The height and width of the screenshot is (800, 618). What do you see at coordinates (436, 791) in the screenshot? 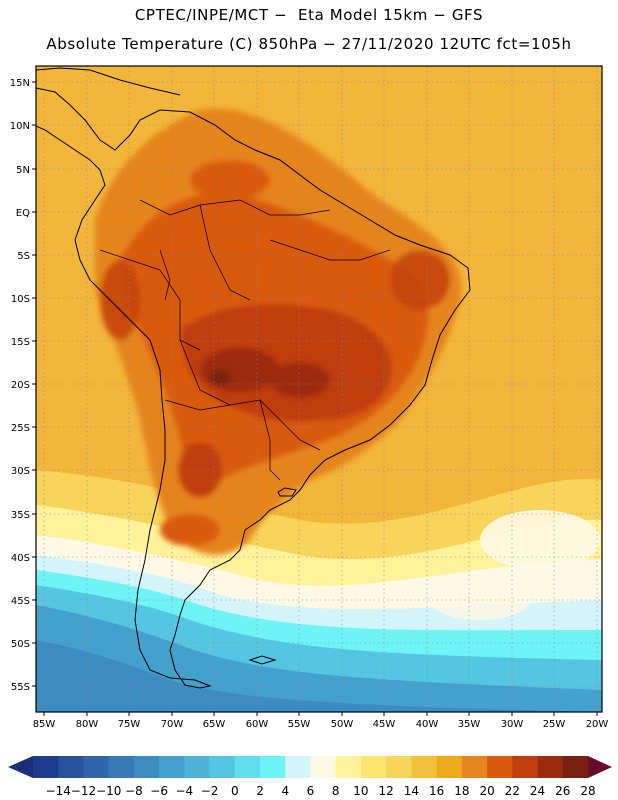
I see `colorbar-label: 16` at bounding box center [436, 791].